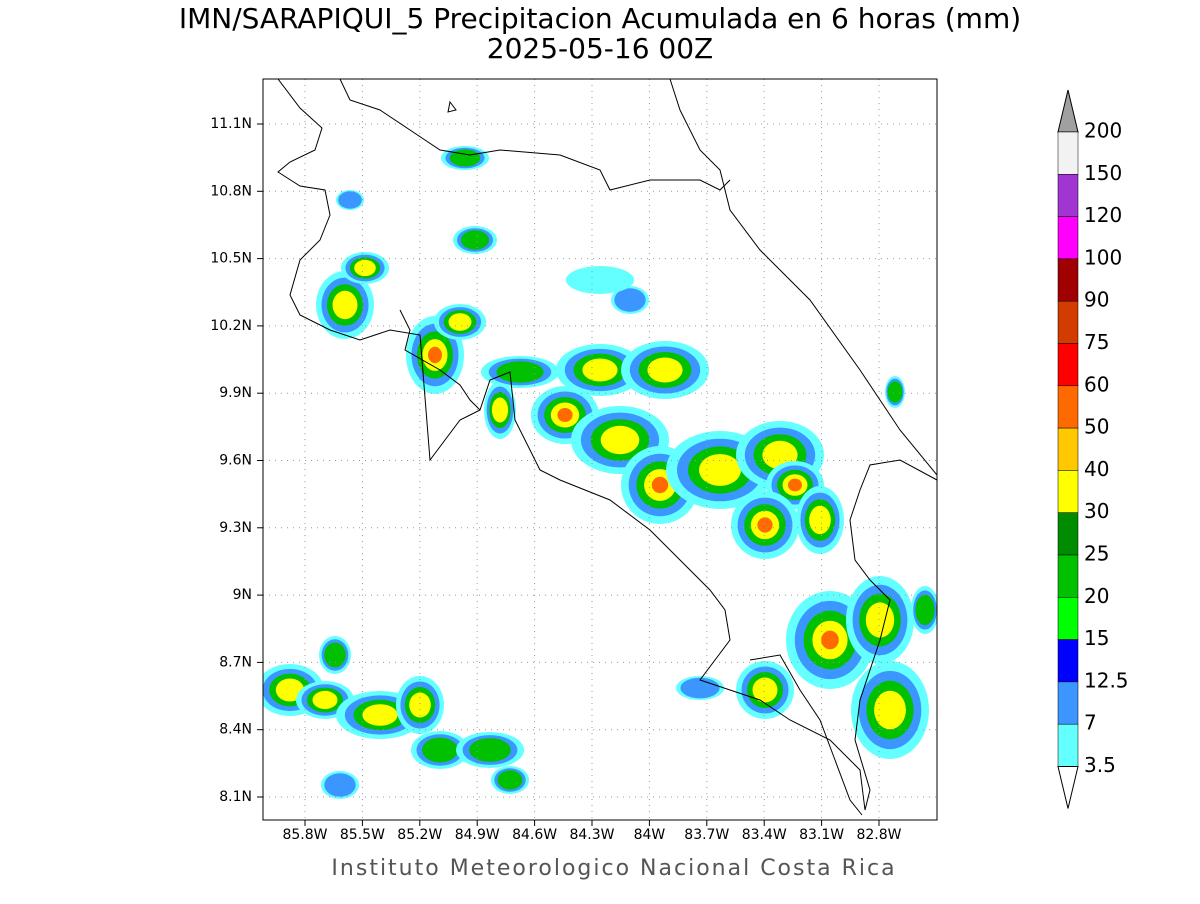 The image size is (1200, 904). I want to click on lon-label: 84W, so click(650, 835).